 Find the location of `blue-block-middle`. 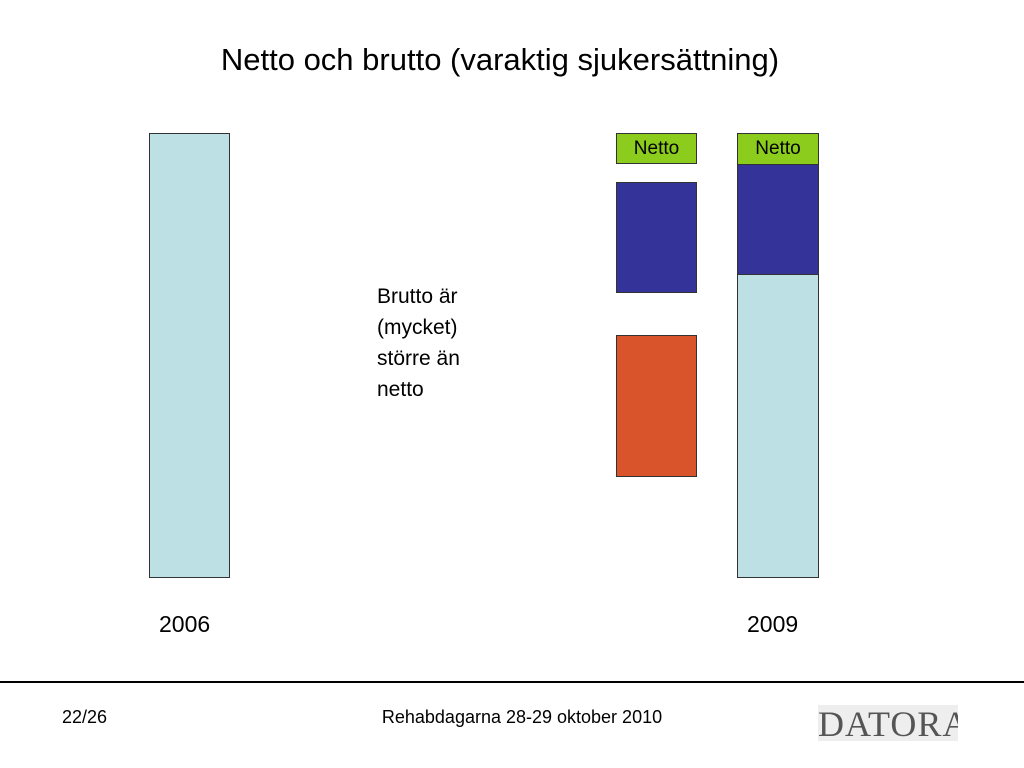

blue-block-middle is located at coordinates (656, 237).